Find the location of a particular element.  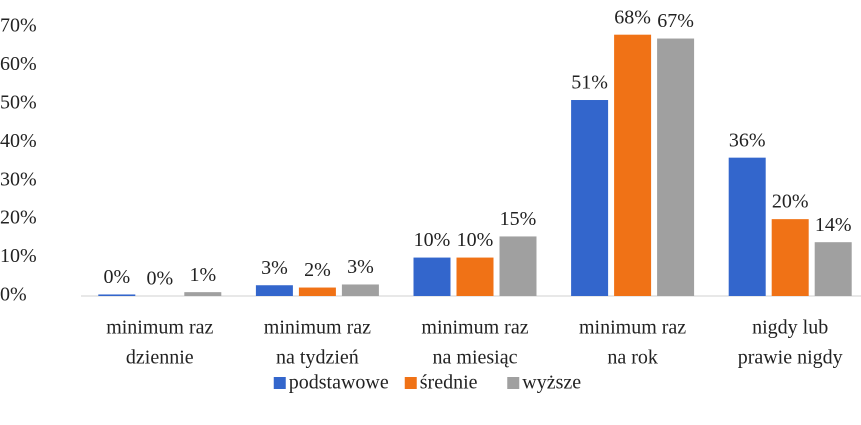

data-label: 14% is located at coordinates (833, 225).